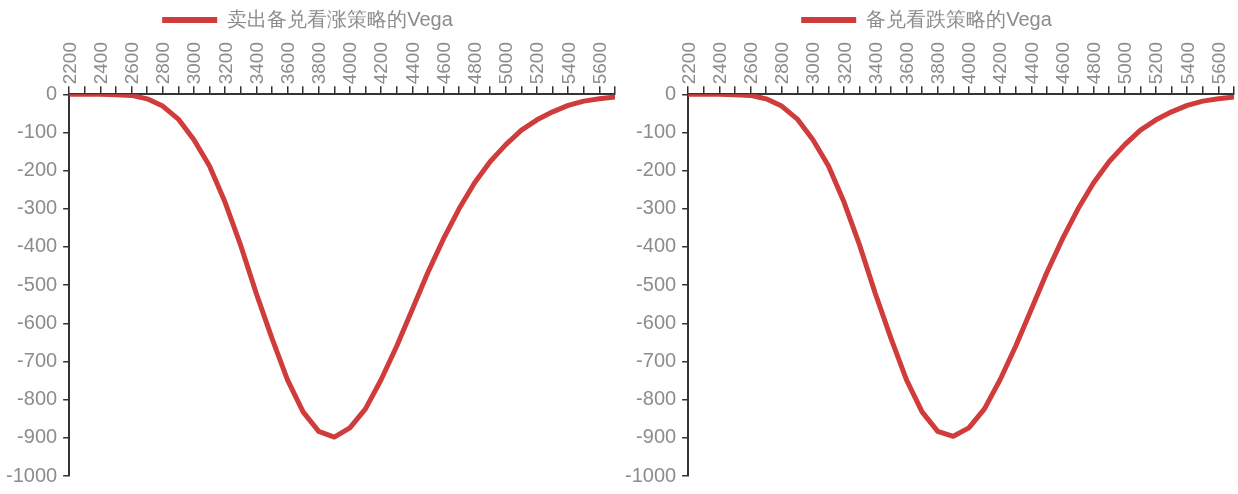  I want to click on legend-label: 备兑看跌策略的Vega, so click(959, 18).